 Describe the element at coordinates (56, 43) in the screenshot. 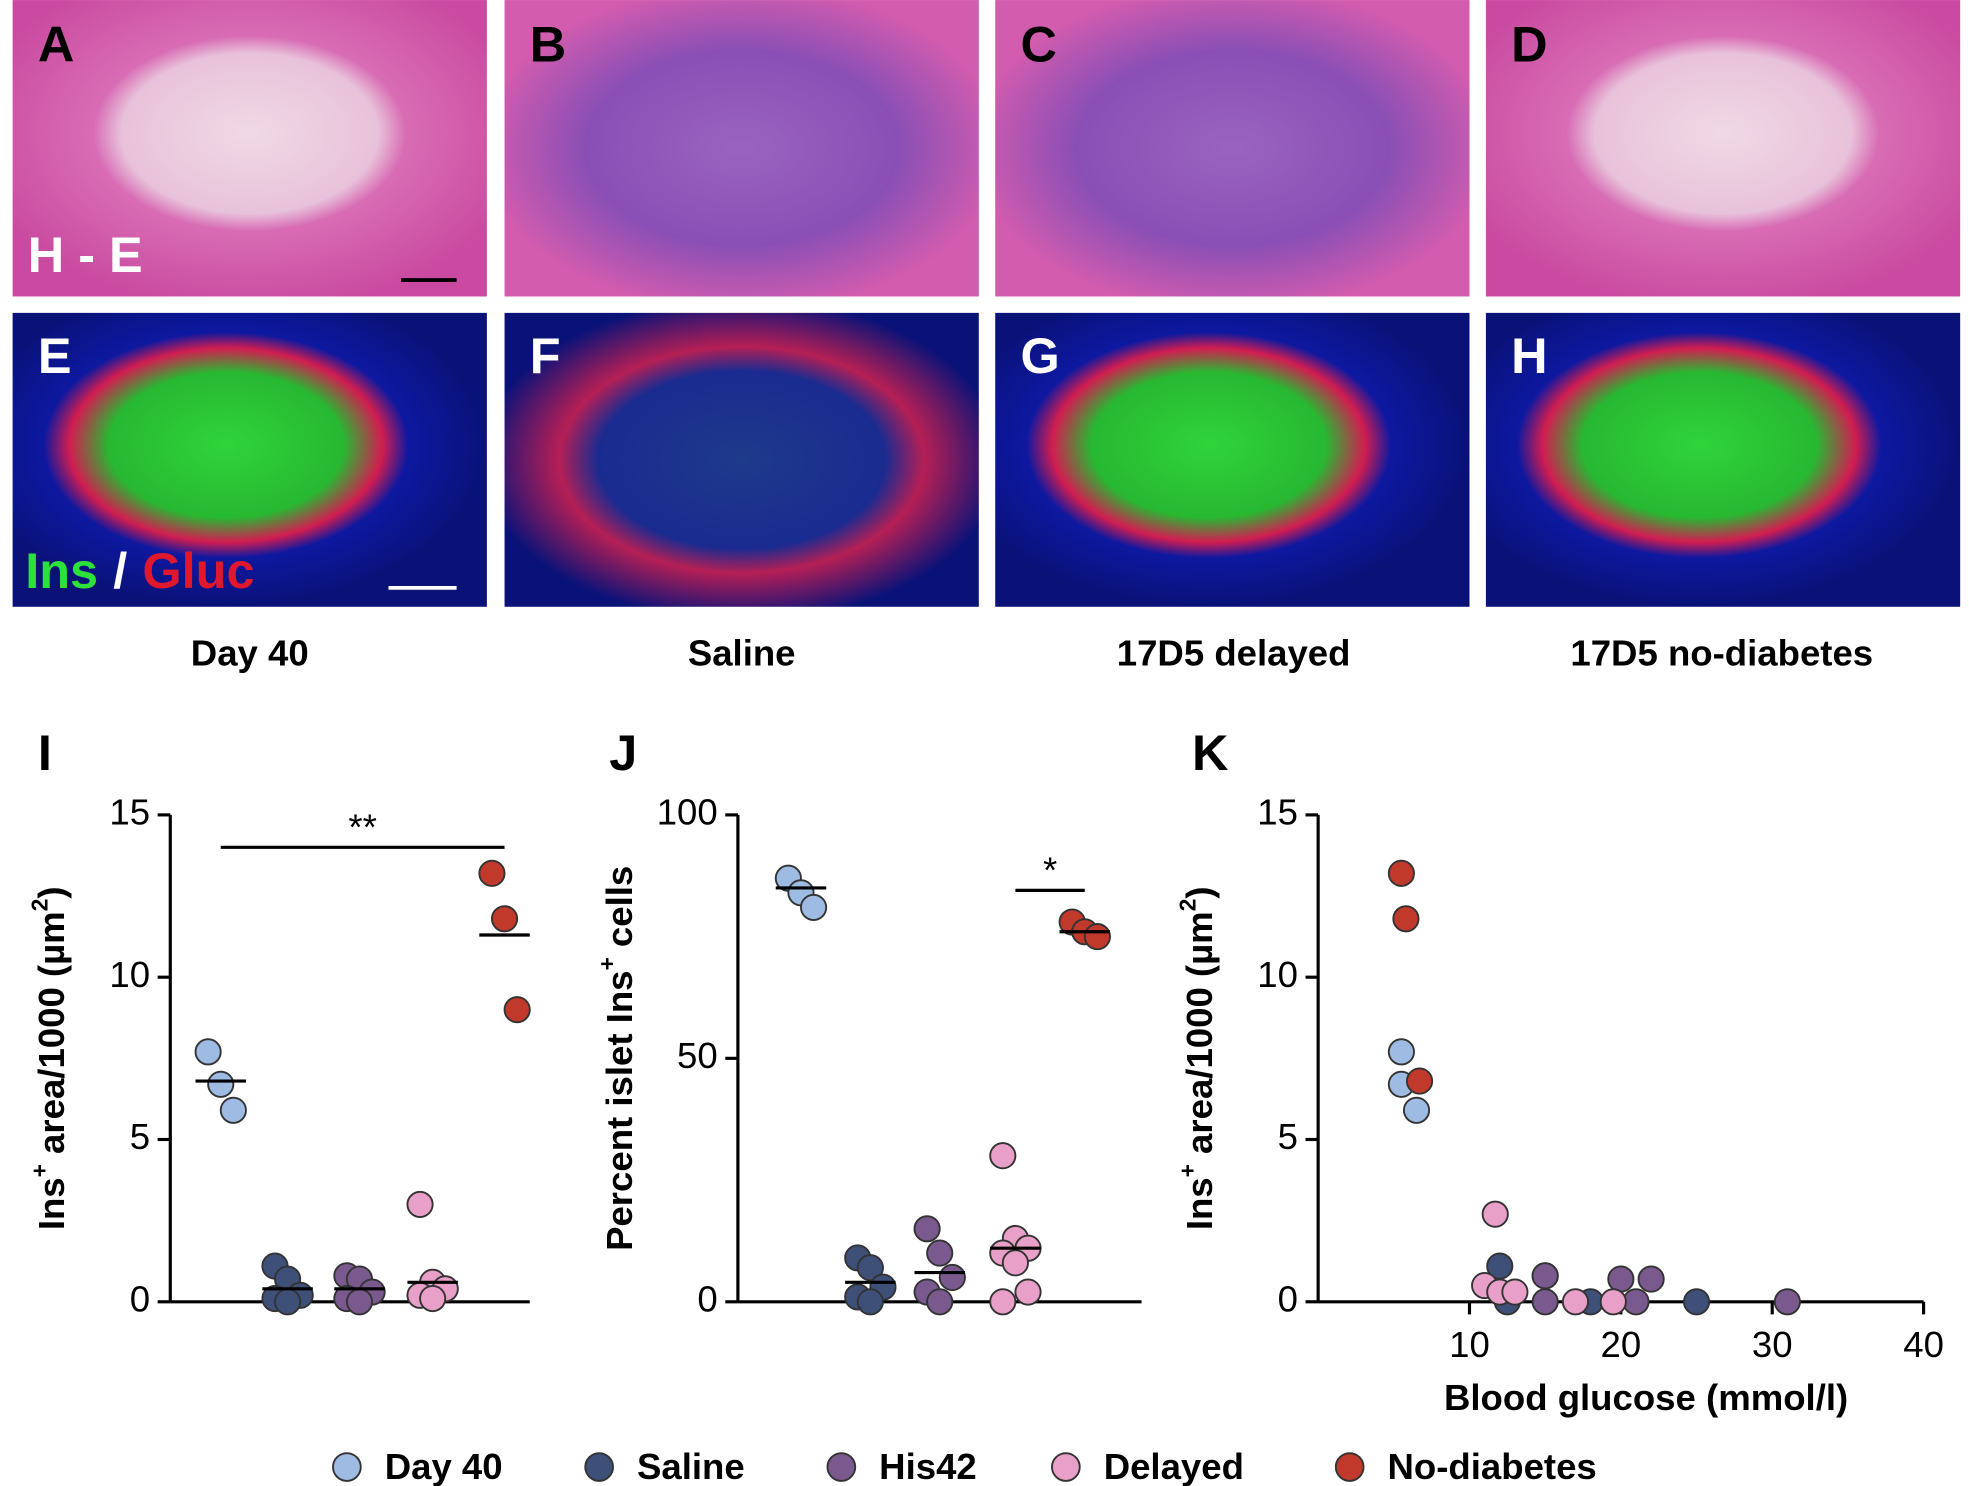

I see `panel-letter: A` at that location.